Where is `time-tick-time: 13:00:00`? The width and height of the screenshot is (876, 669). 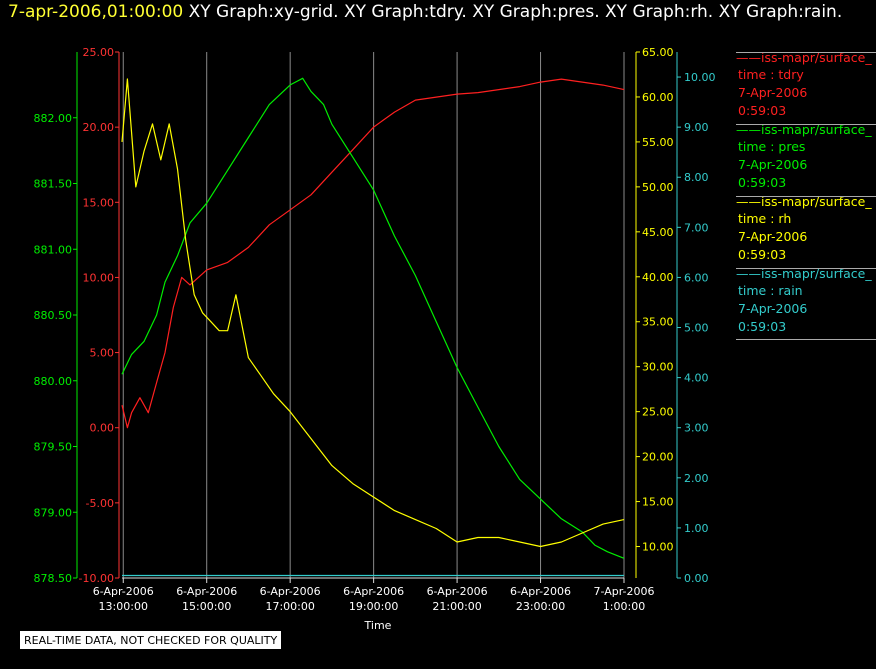 time-tick-time: 13:00:00 is located at coordinates (123, 606).